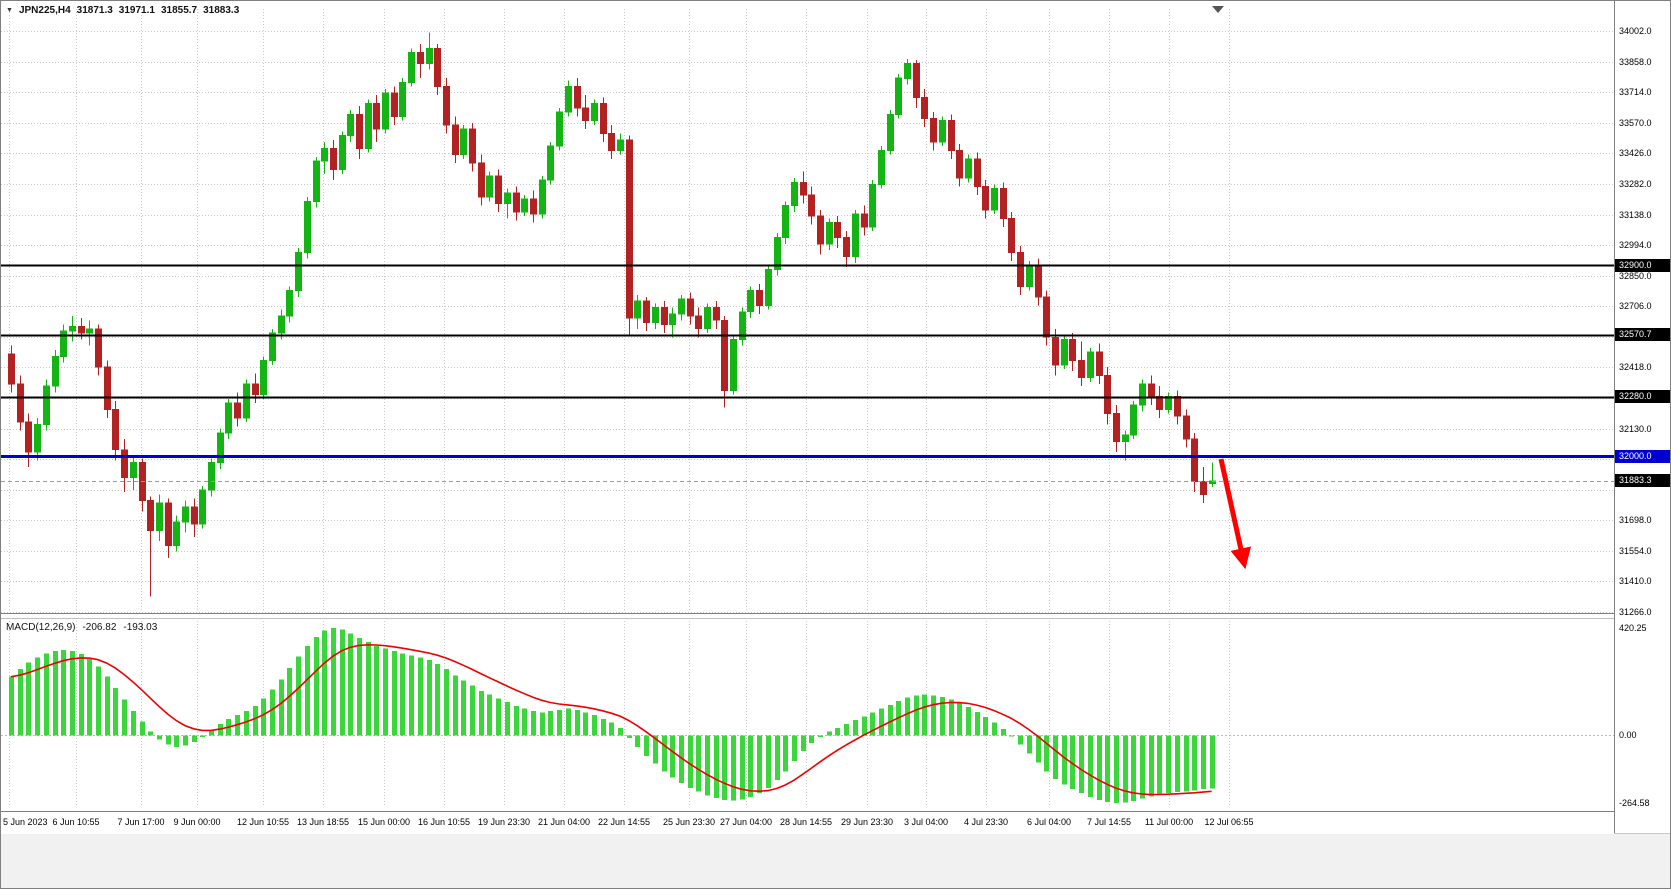 The image size is (1671, 889). What do you see at coordinates (1642, 456) in the screenshot?
I see `price-level-badge: 32000.0` at bounding box center [1642, 456].